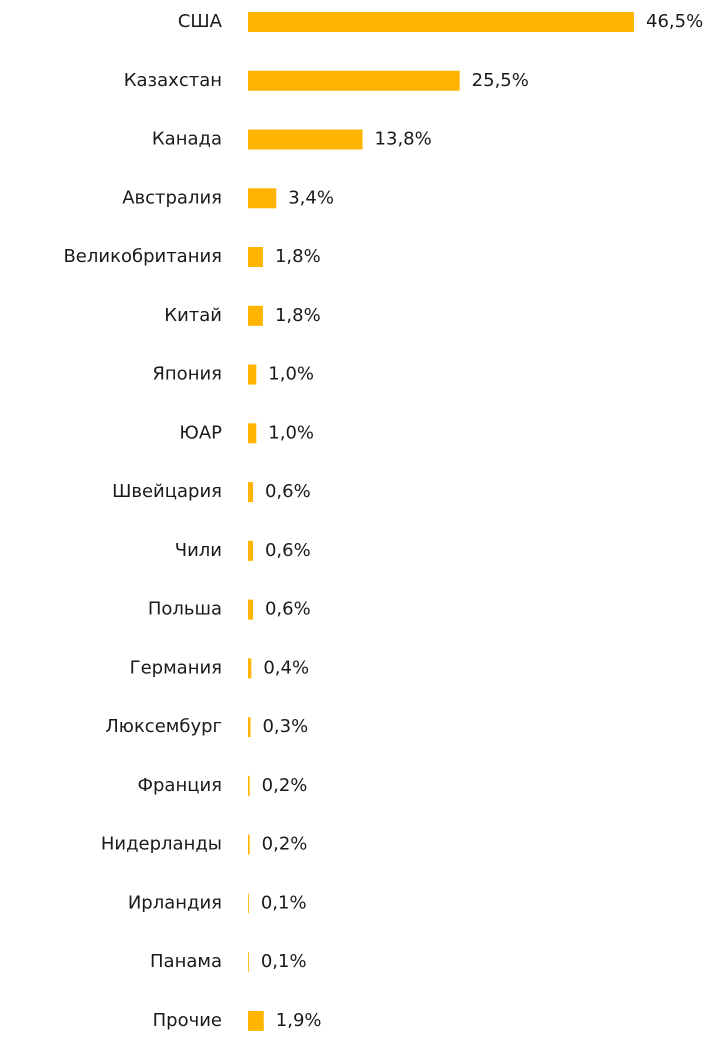 This screenshot has width=728, height=1040. Describe the element at coordinates (311, 197) in the screenshot. I see `value-label: 3,4%` at that location.